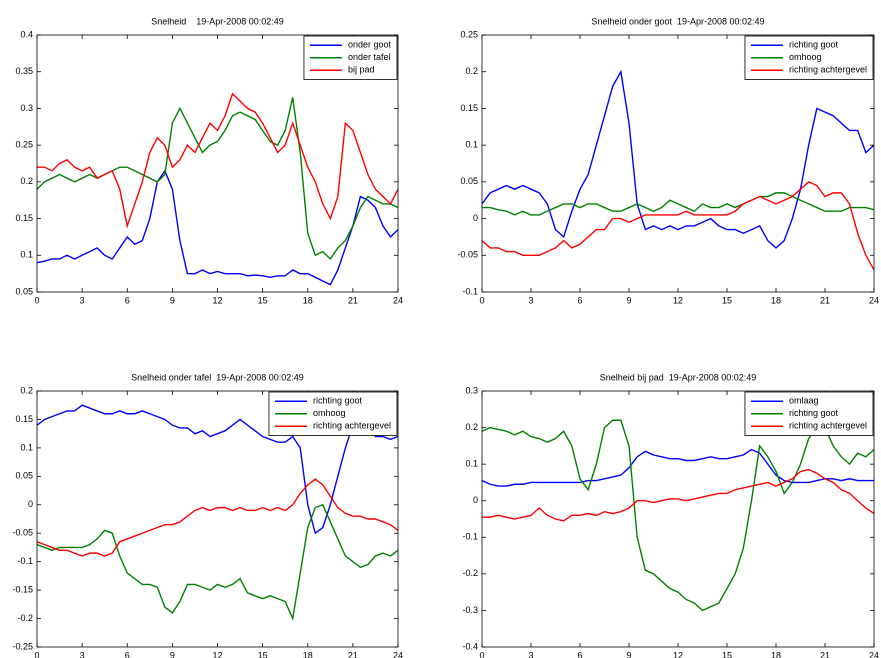 This screenshot has width=881, height=658. Describe the element at coordinates (22, 589) in the screenshot. I see `y-tick-label: -0.15` at that location.